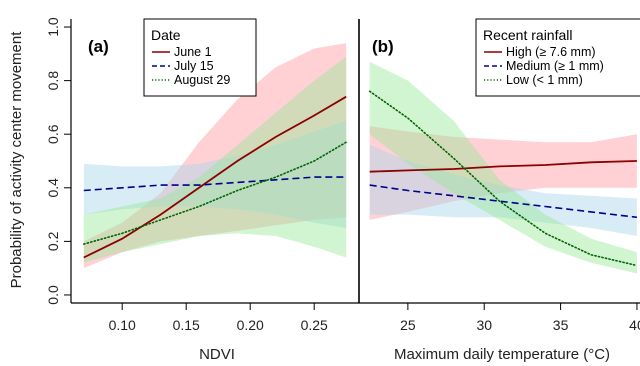  Describe the element at coordinates (194, 66) in the screenshot. I see `panel-a-legend-entry-2: July 15` at that location.